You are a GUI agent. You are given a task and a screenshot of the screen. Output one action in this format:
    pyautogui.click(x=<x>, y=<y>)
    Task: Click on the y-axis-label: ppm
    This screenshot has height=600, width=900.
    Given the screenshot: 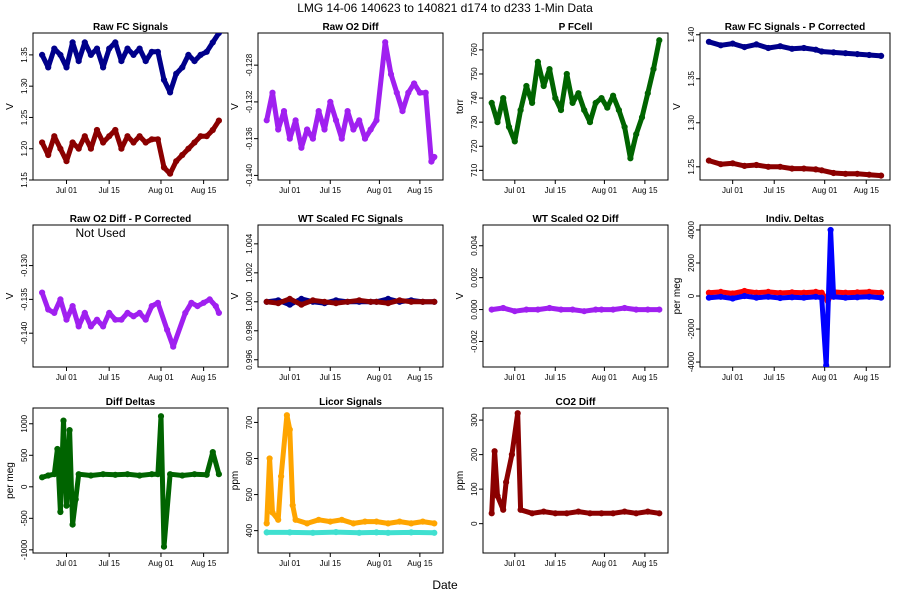 What is the action you would take?
    pyautogui.click(x=460, y=480)
    